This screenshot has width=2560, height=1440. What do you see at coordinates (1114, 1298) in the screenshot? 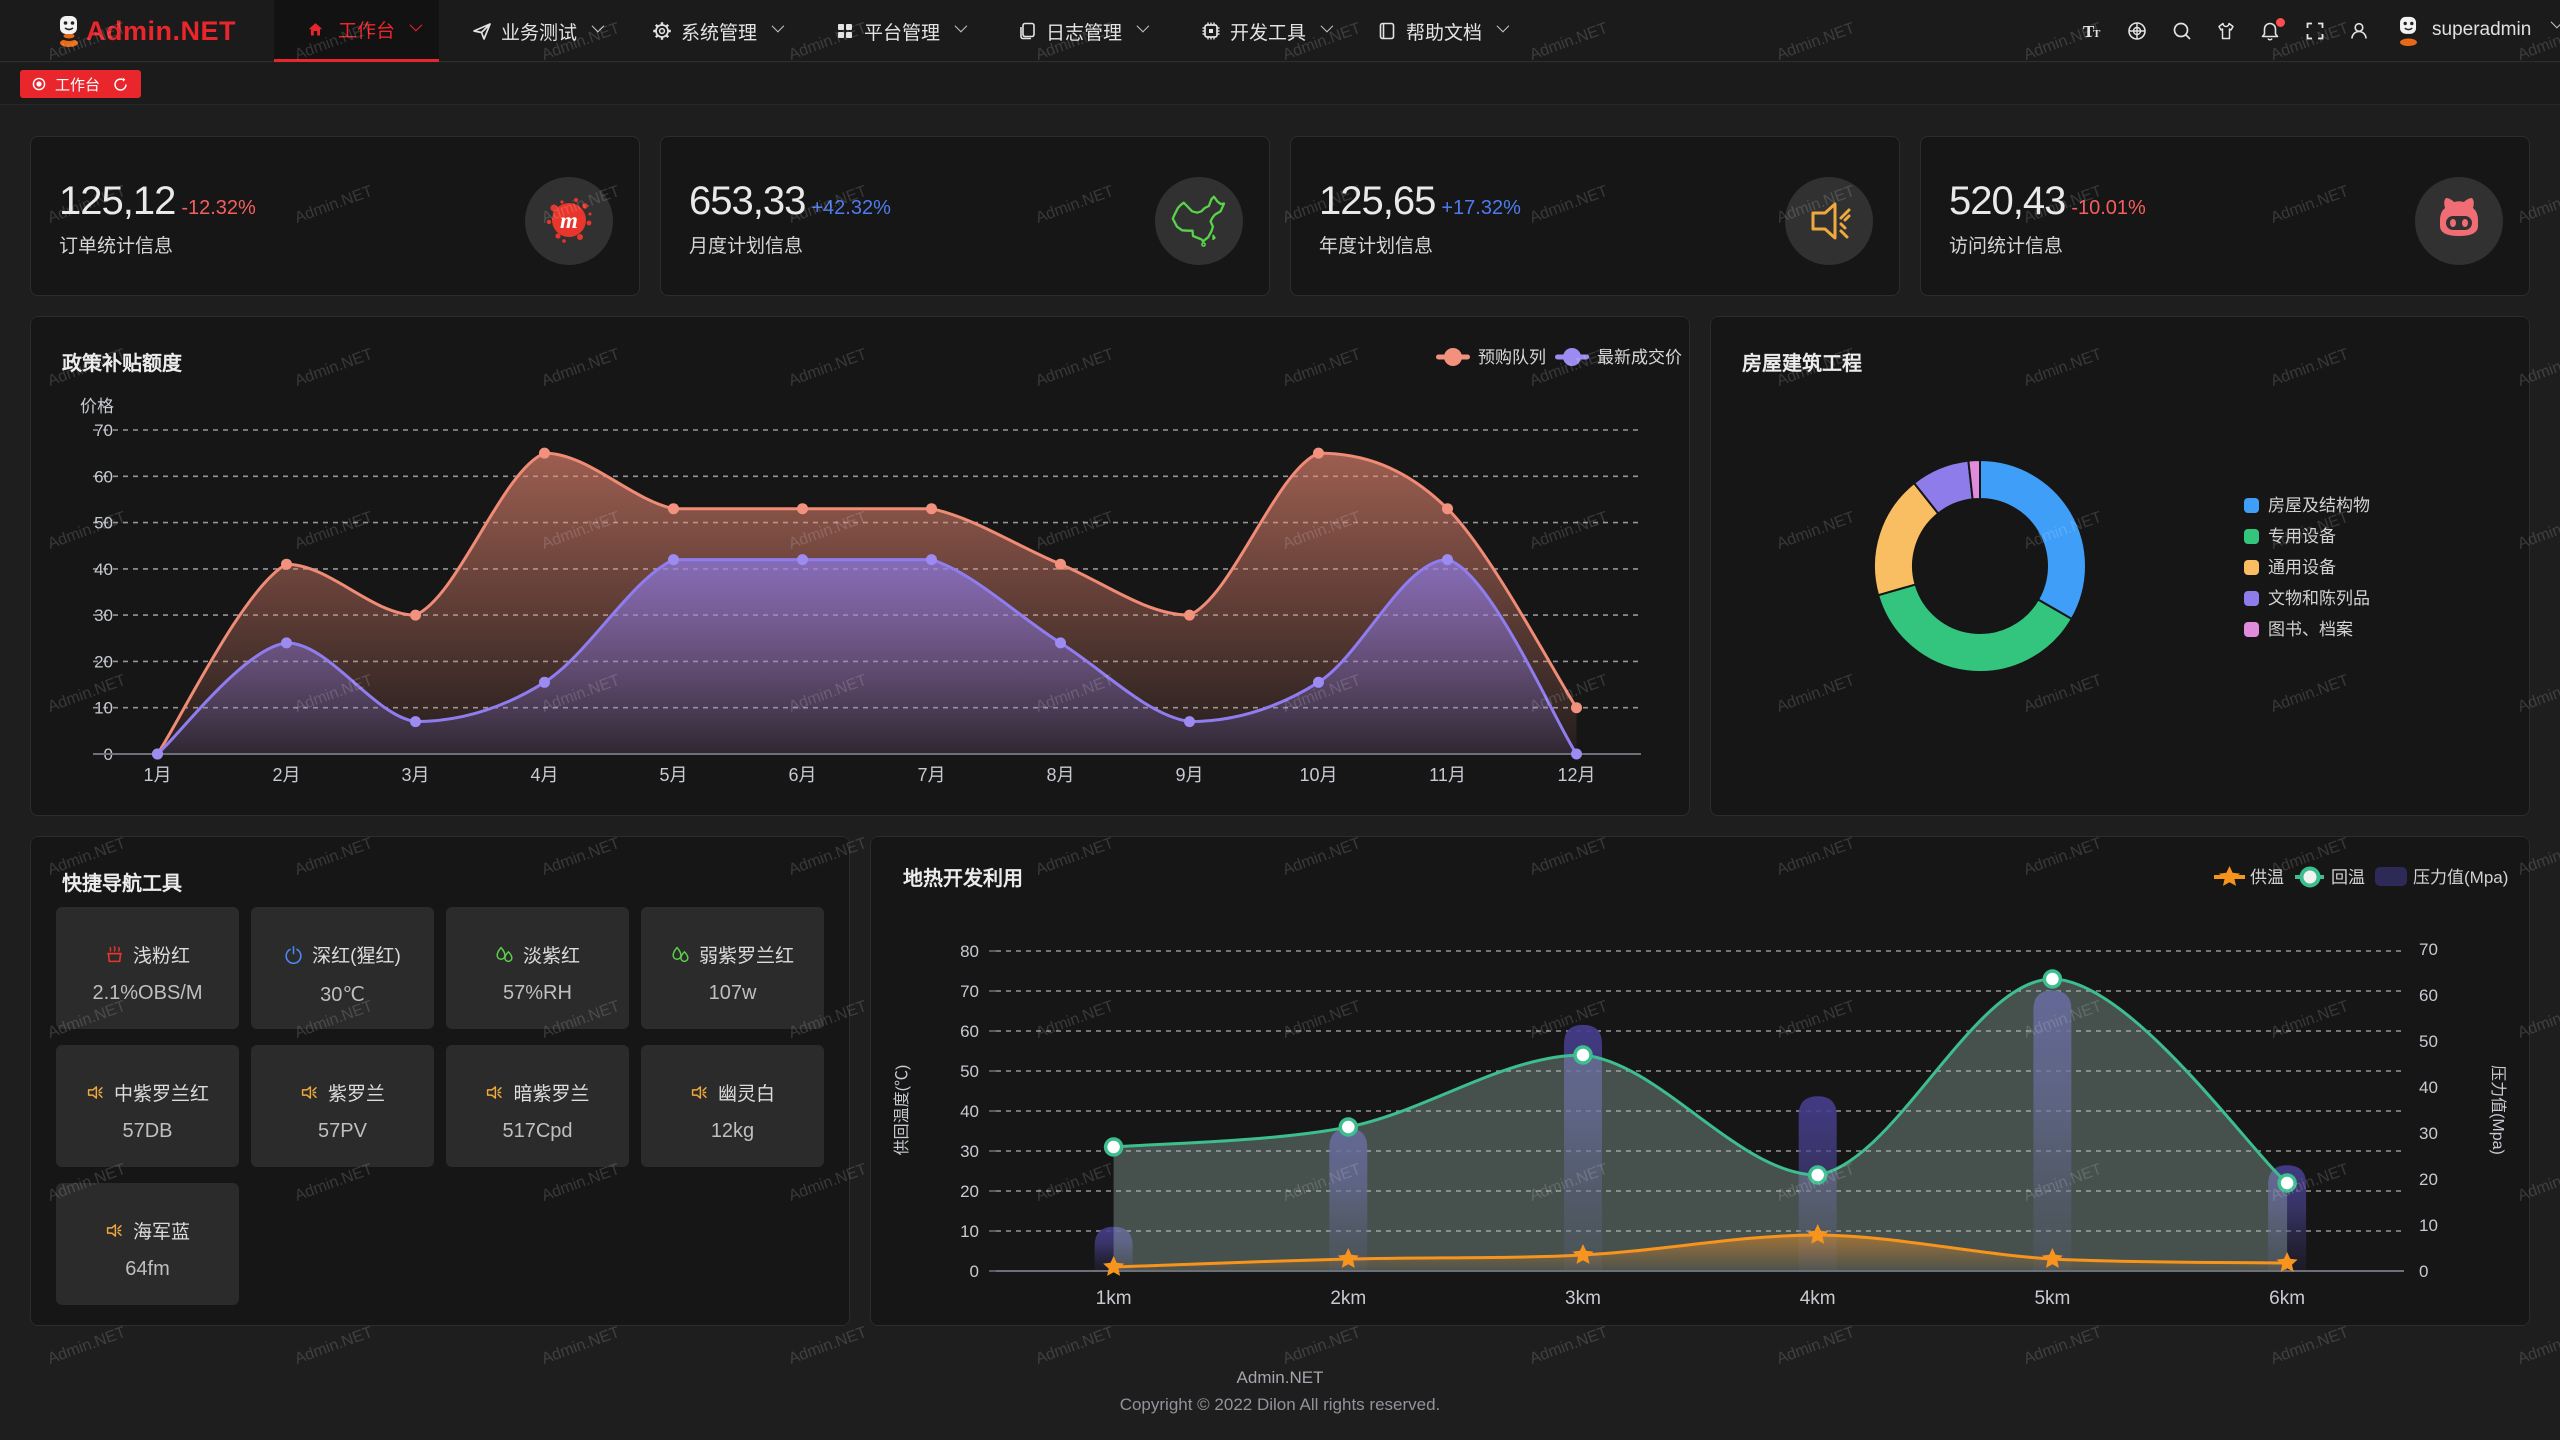
I see `svg-text: 1km` at bounding box center [1114, 1298].